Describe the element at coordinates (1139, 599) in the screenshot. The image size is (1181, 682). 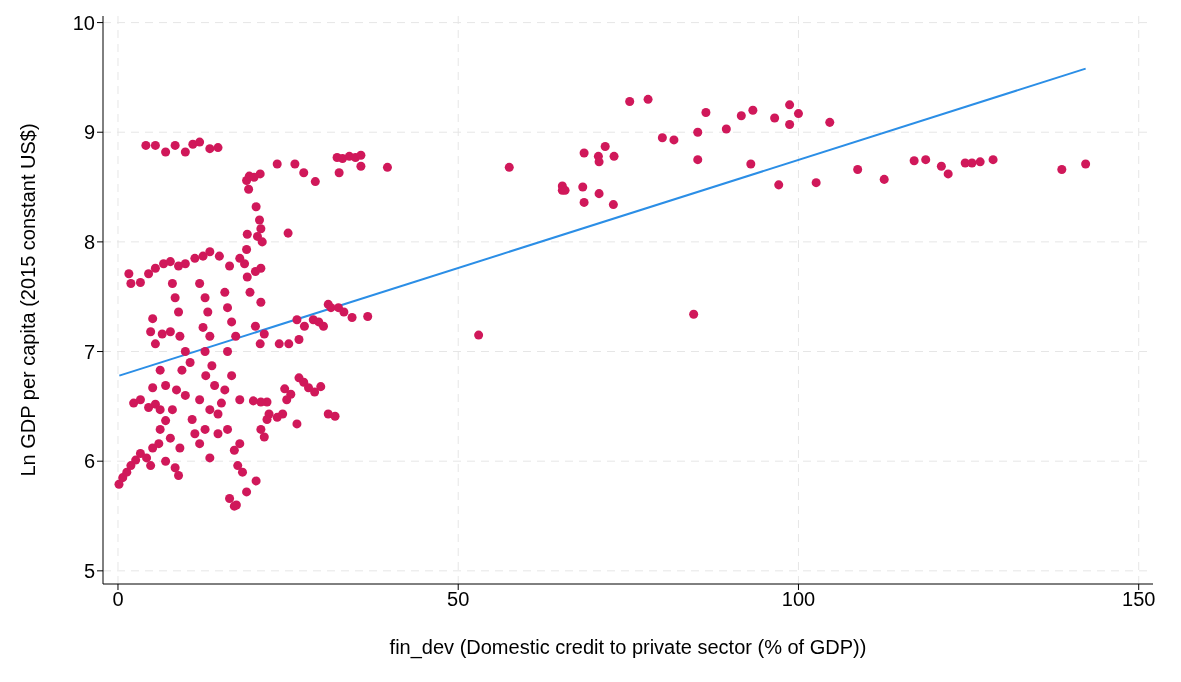
I see `x-tick-label: 150` at that location.